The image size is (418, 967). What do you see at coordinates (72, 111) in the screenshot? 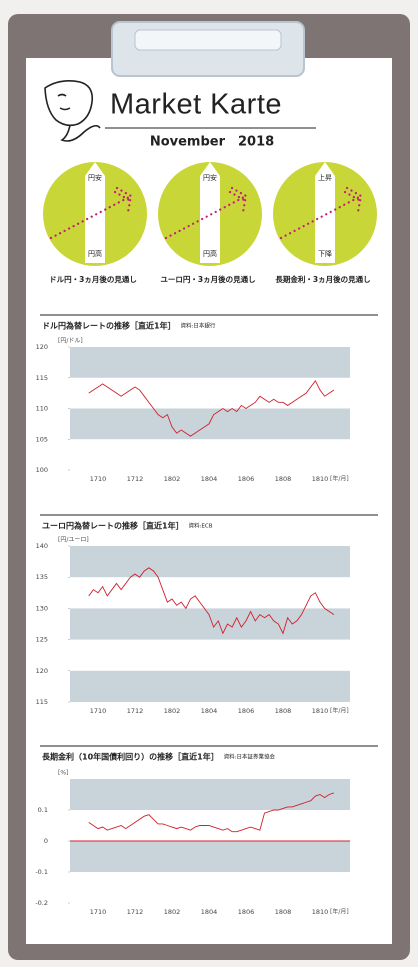
I see `logo` at bounding box center [72, 111].